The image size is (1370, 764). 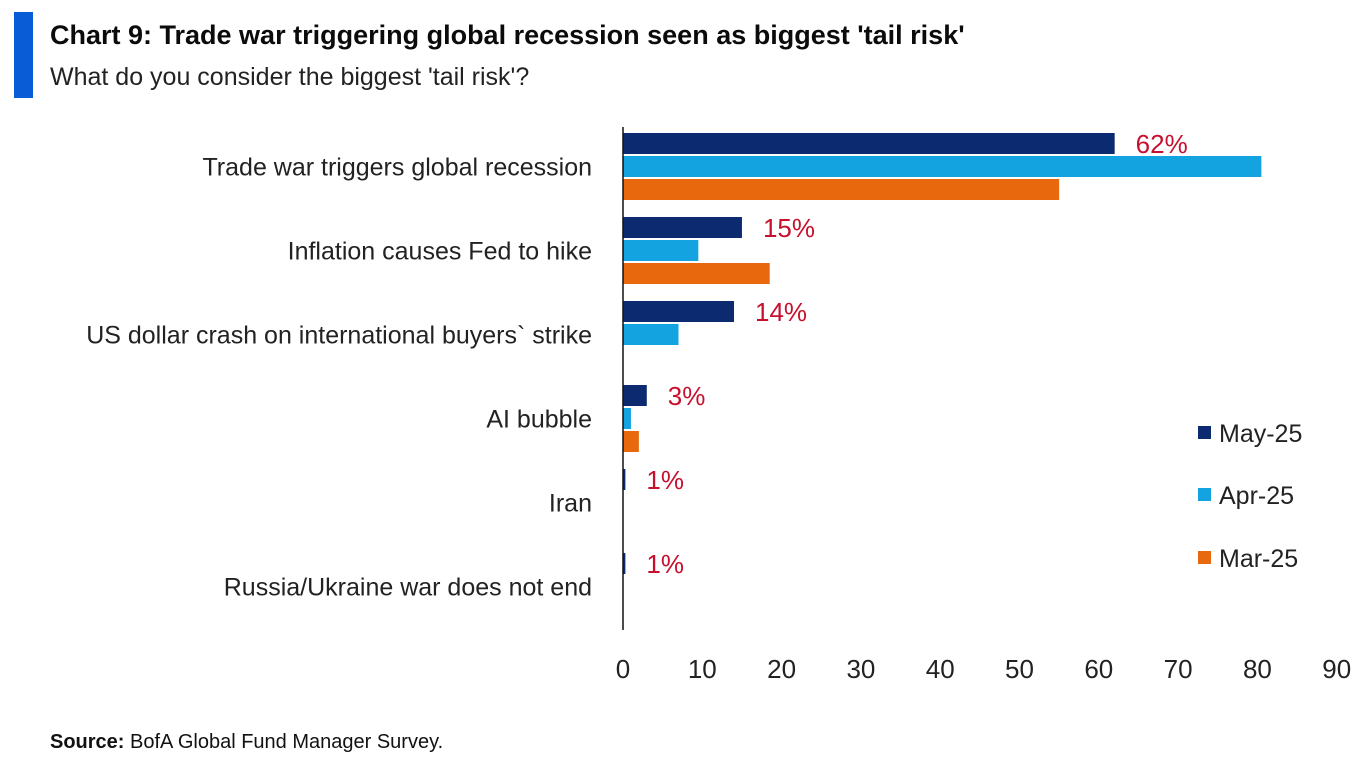 What do you see at coordinates (1260, 434) in the screenshot?
I see `legend-label-may-25: May-25` at bounding box center [1260, 434].